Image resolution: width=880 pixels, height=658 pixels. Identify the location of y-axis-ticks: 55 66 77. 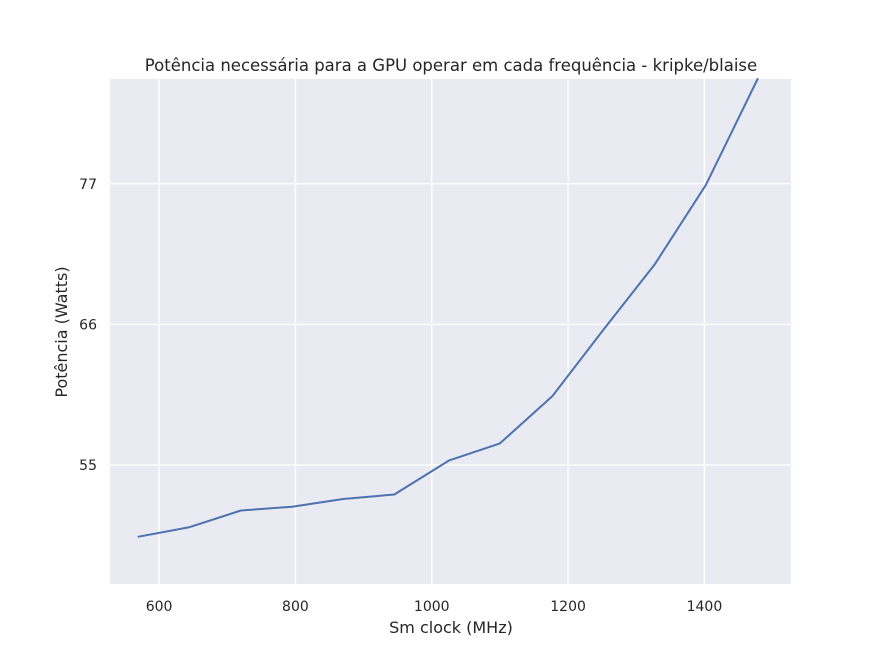
(88, 325).